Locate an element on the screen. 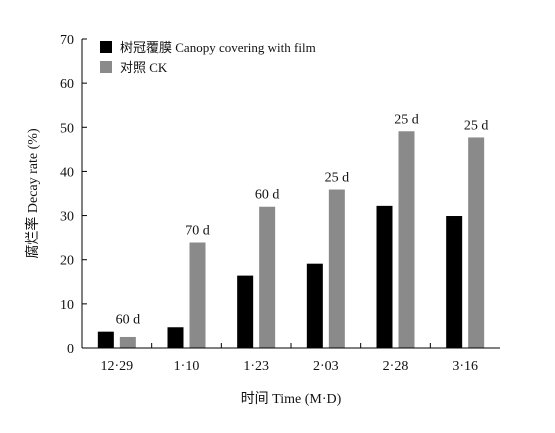 The width and height of the screenshot is (555, 433). y-tick-label: 40 is located at coordinates (67, 172).